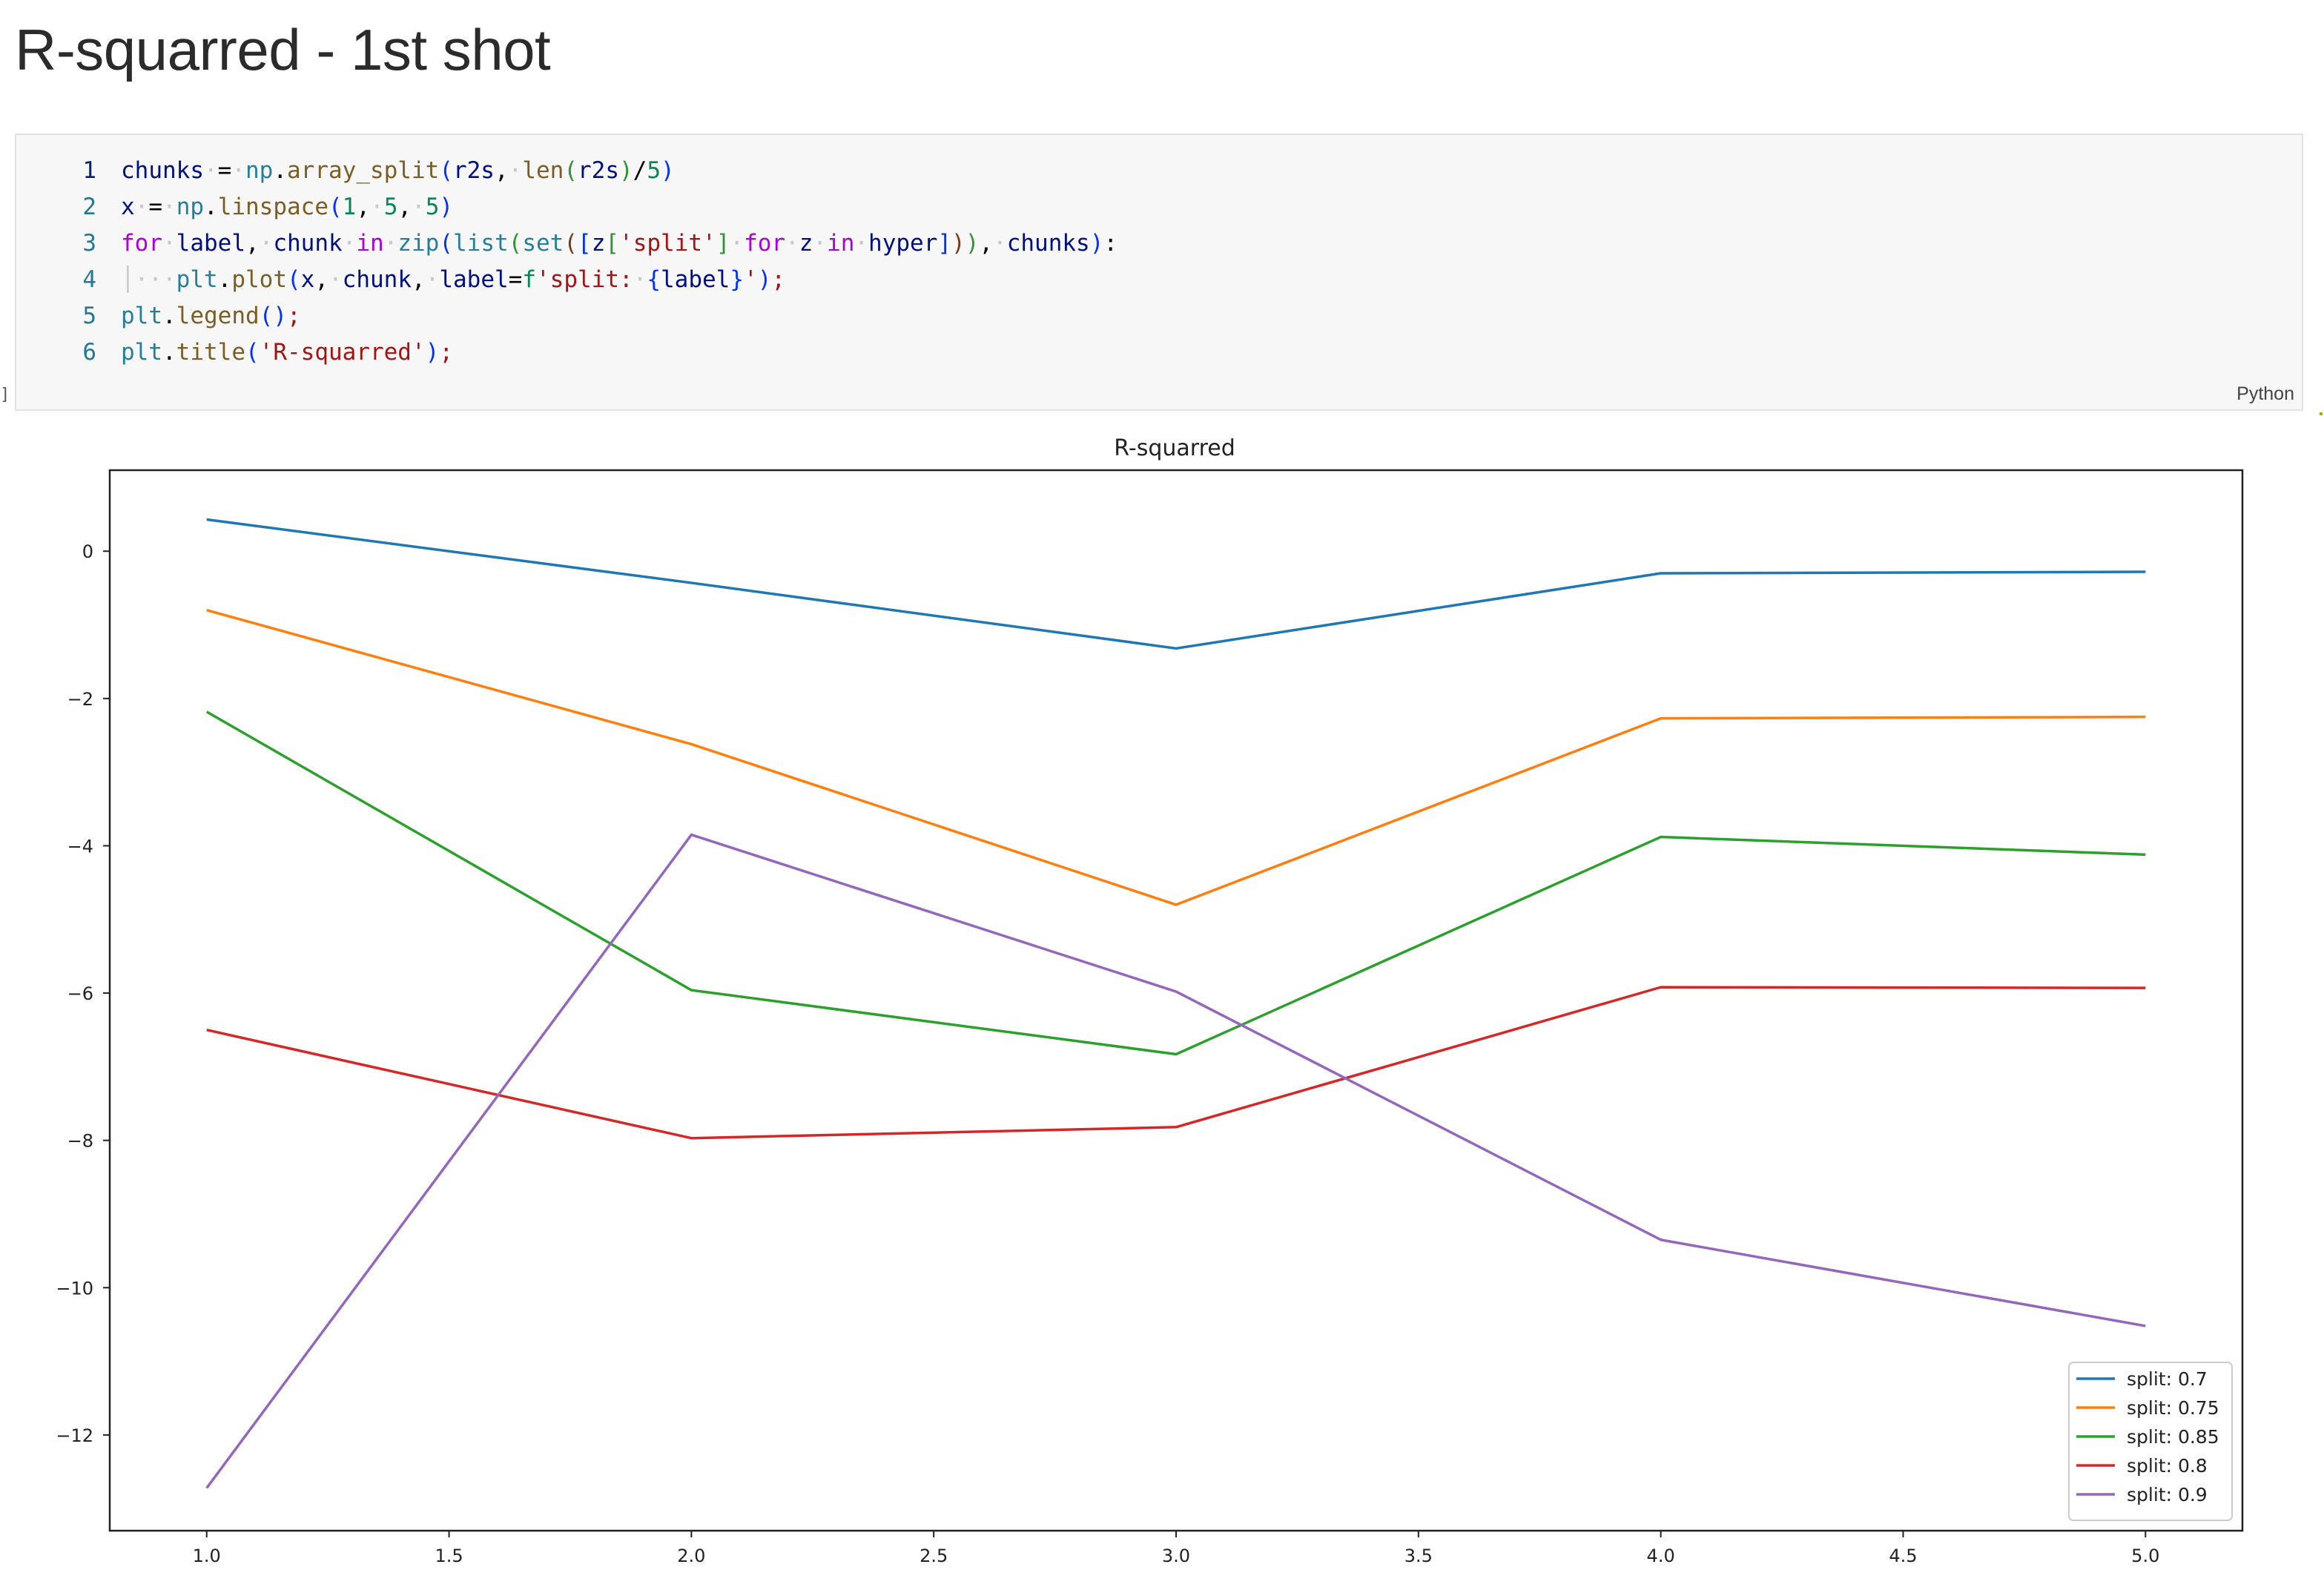 The image size is (2324, 1593). Describe the element at coordinates (1159, 352) in the screenshot. I see `code-line: 6 plt.title('R-squarred');` at that location.